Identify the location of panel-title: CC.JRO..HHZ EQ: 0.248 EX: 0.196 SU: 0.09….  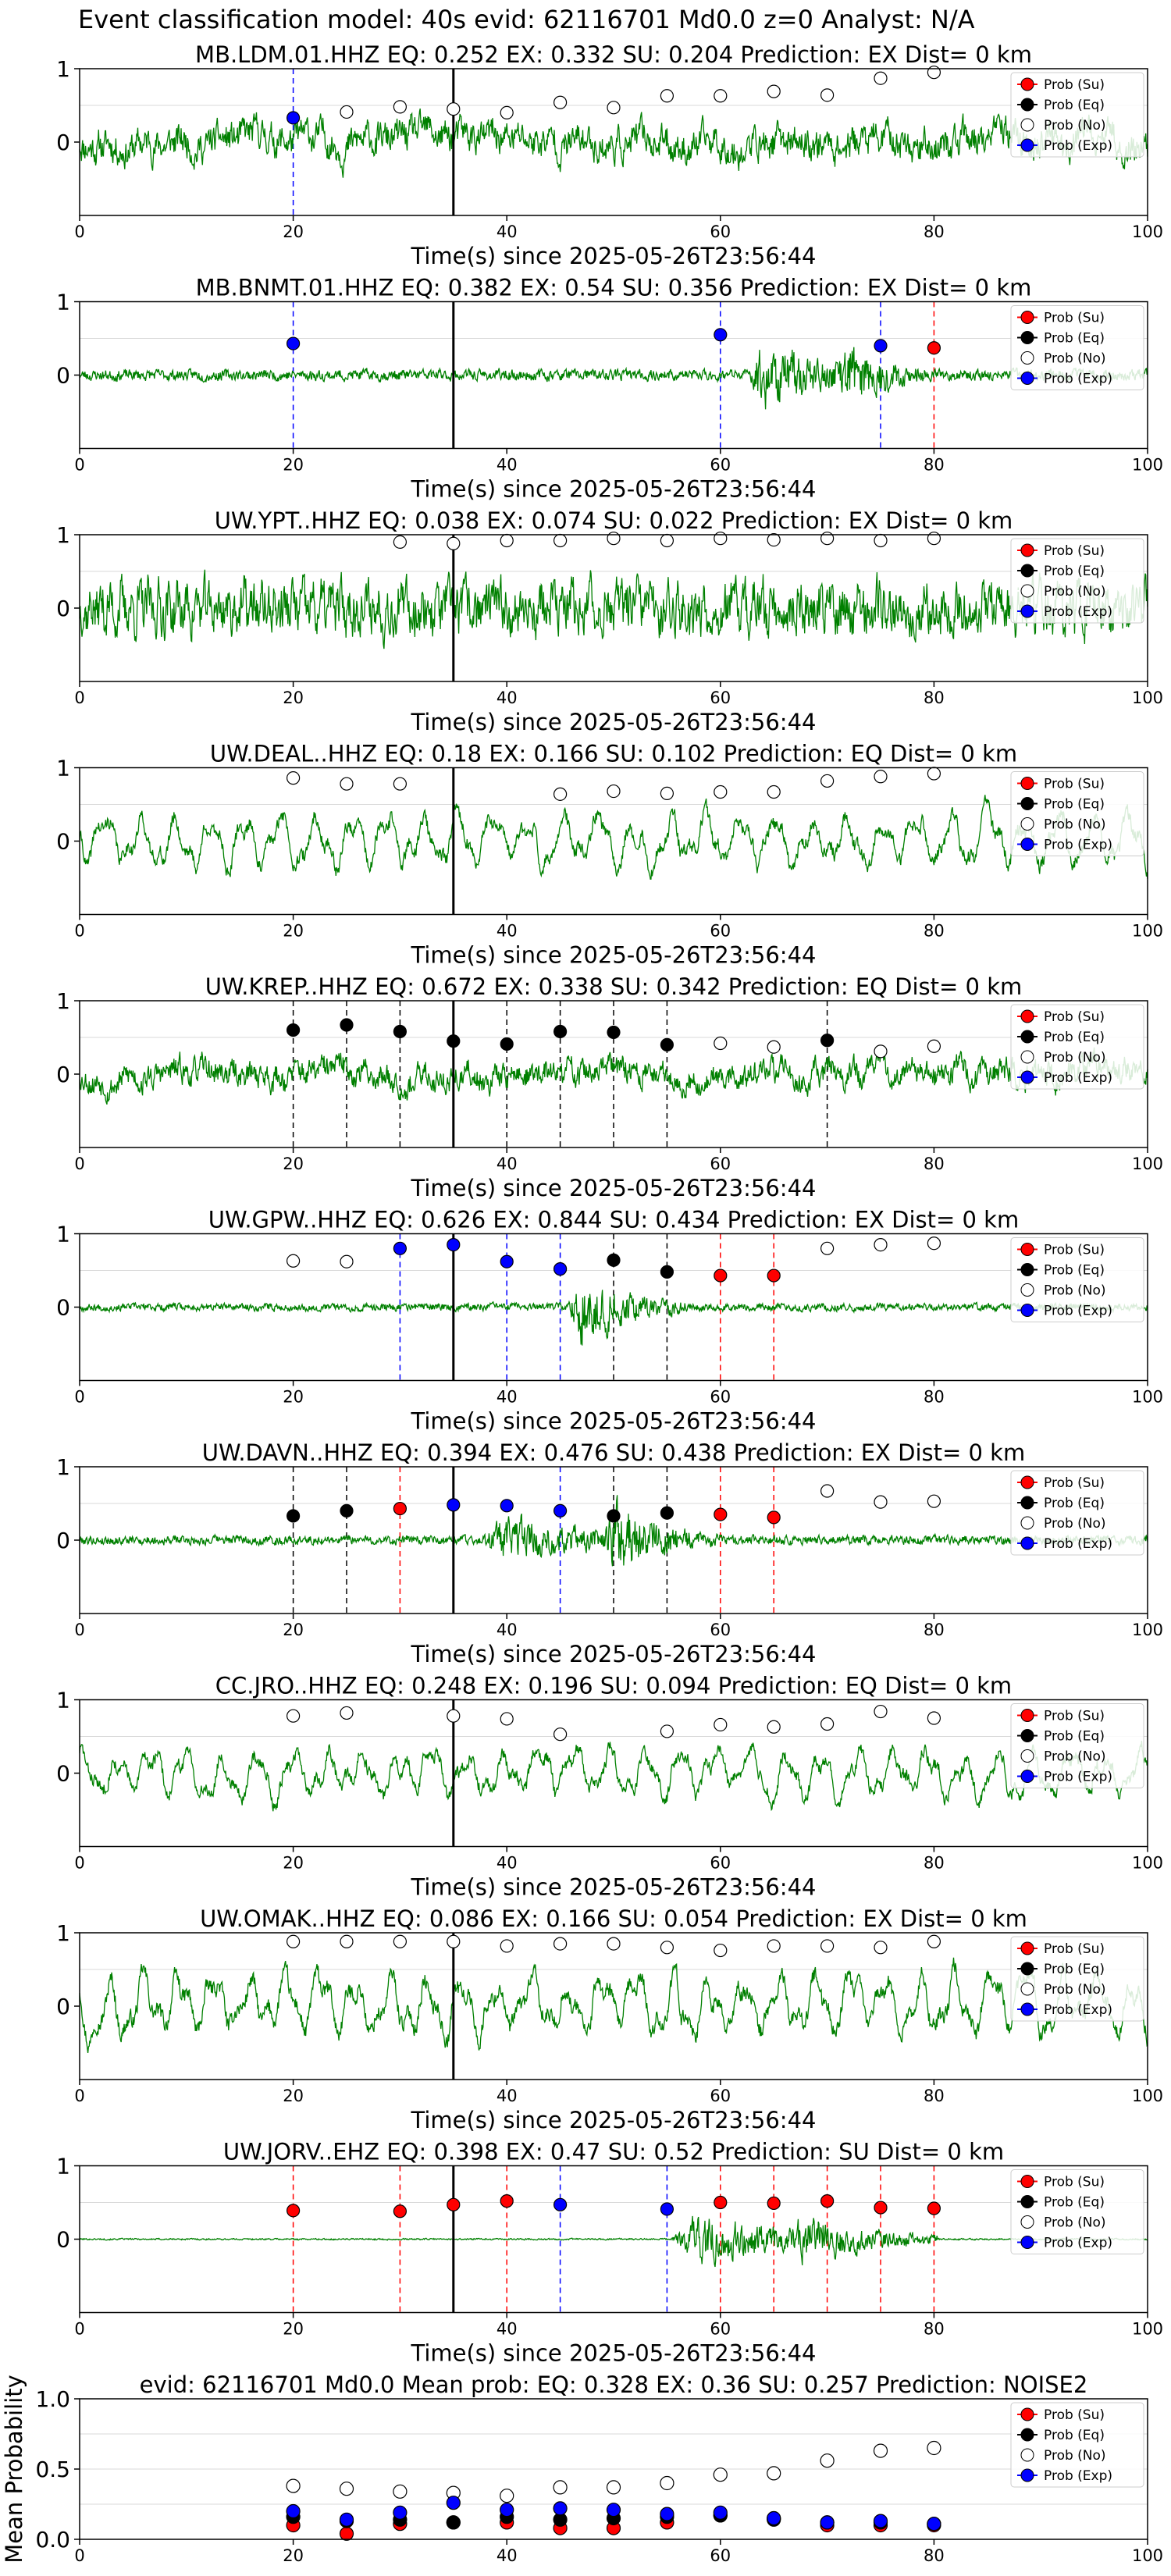
(613, 1686).